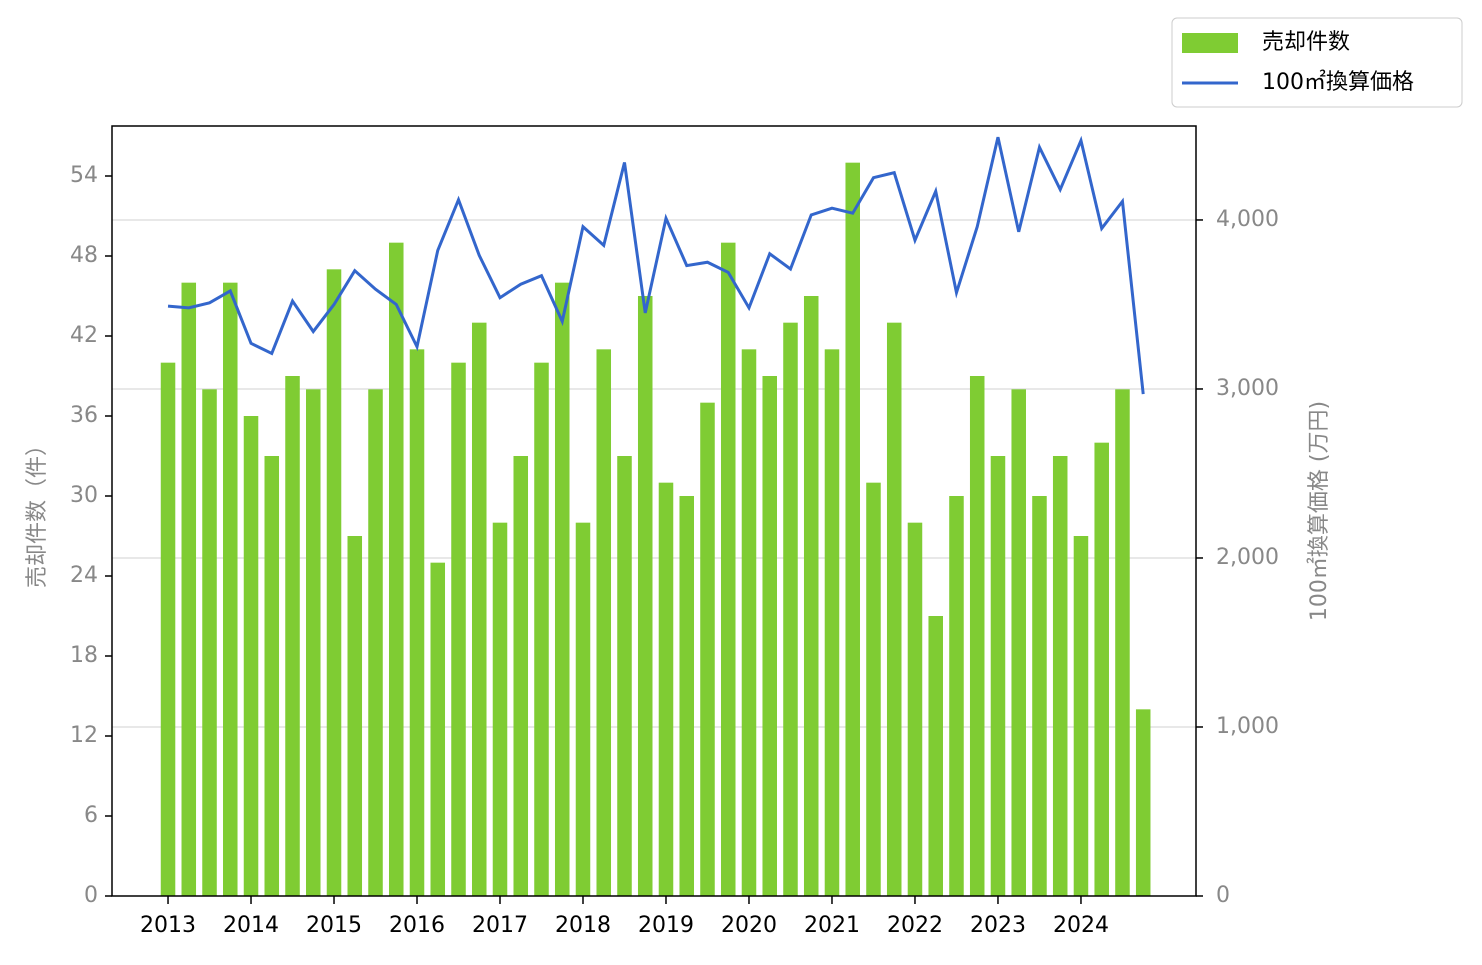 The image size is (1482, 965). Describe the element at coordinates (500, 925) in the screenshot. I see `x-tick-label: 2017` at that location.